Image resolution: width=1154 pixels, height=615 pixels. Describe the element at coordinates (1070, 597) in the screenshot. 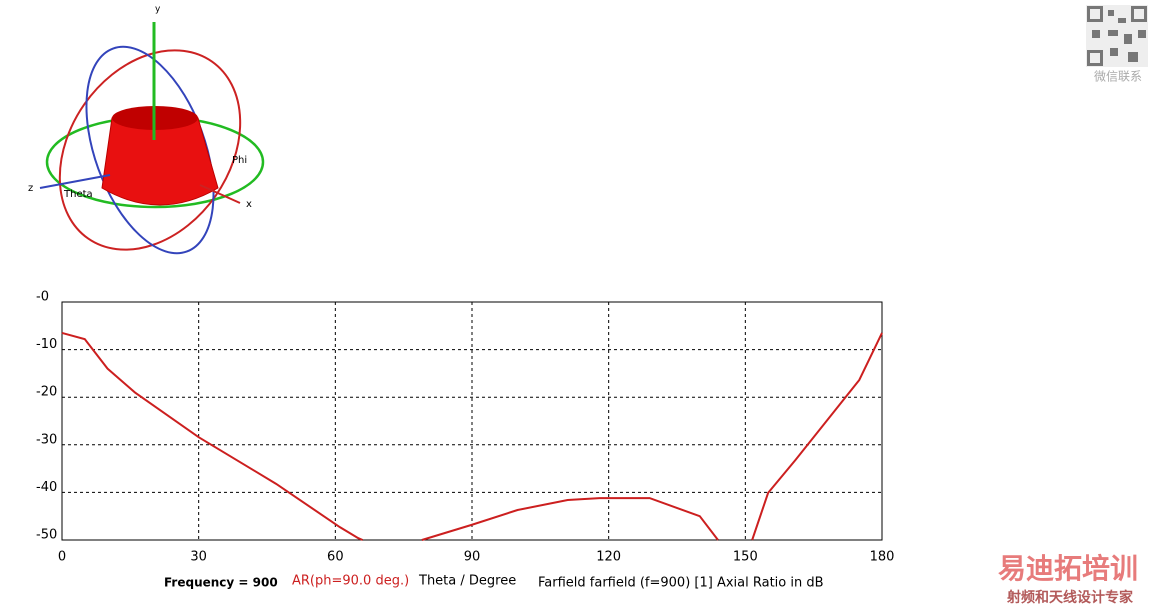

I see `watermark-slogan: 射频和天线设计专家` at that location.